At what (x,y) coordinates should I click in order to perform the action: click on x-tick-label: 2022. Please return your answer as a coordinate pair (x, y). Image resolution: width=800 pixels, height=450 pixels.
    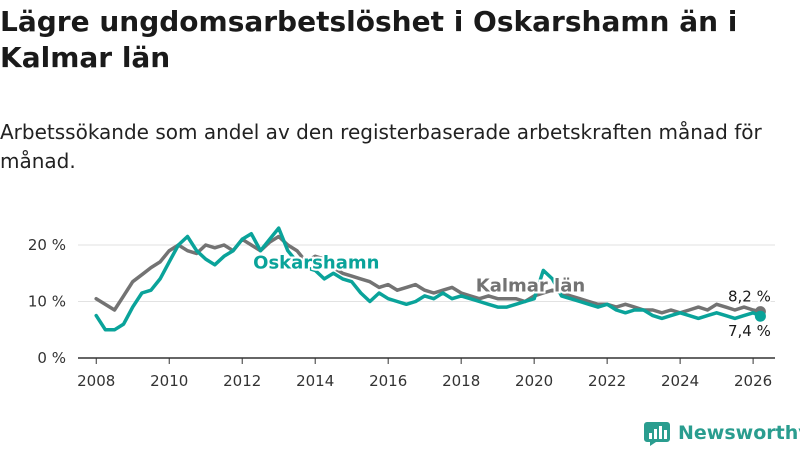
    Looking at the image, I should click on (607, 381).